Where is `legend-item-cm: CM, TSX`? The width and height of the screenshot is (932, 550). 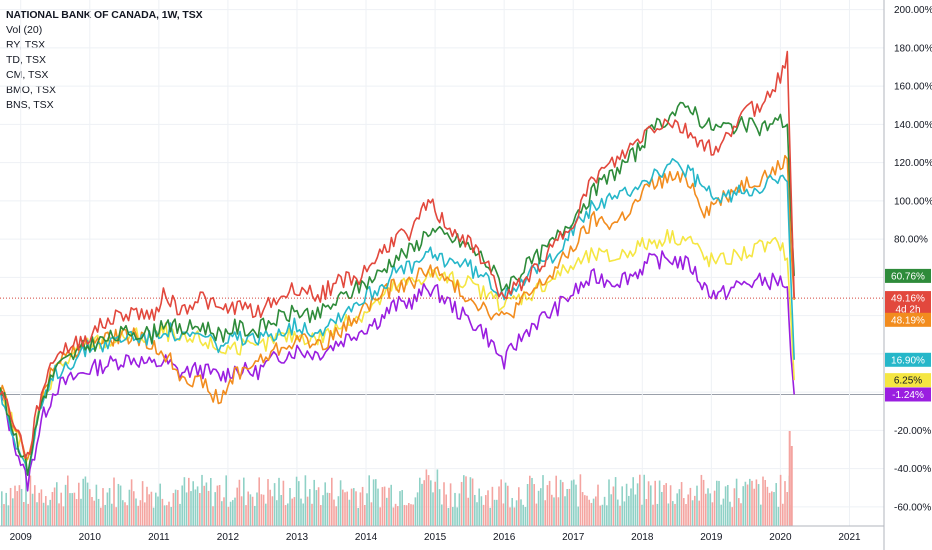
legend-item-cm: CM, TSX is located at coordinates (27, 75).